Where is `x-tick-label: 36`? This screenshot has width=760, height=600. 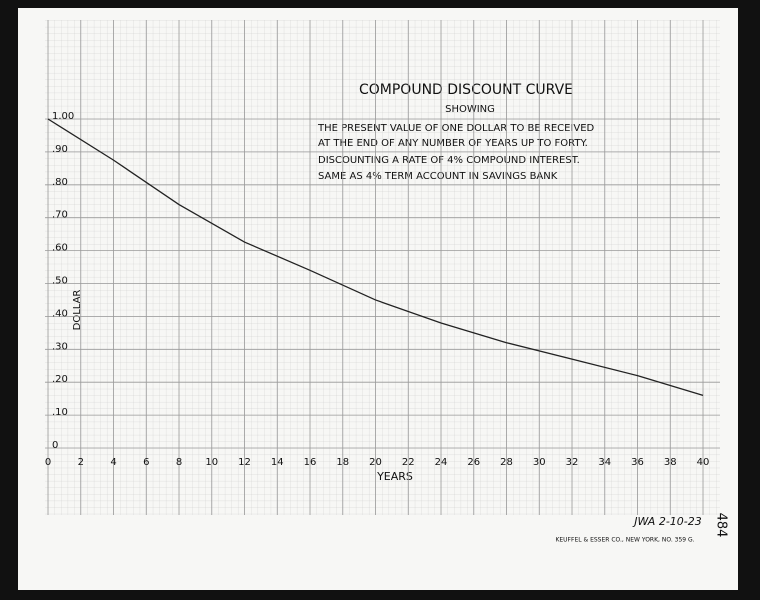
x-tick-label: 36 is located at coordinates (637, 462).